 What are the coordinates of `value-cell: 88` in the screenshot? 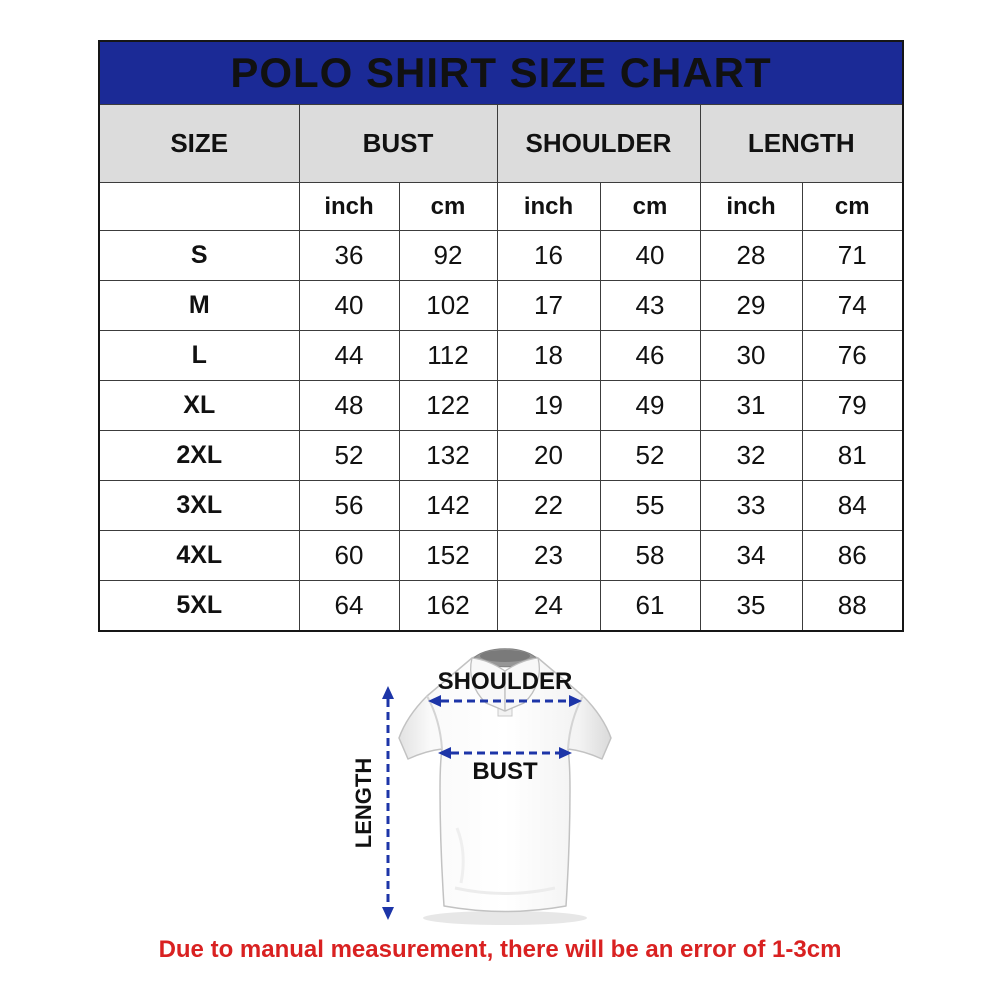 It's located at (852, 606).